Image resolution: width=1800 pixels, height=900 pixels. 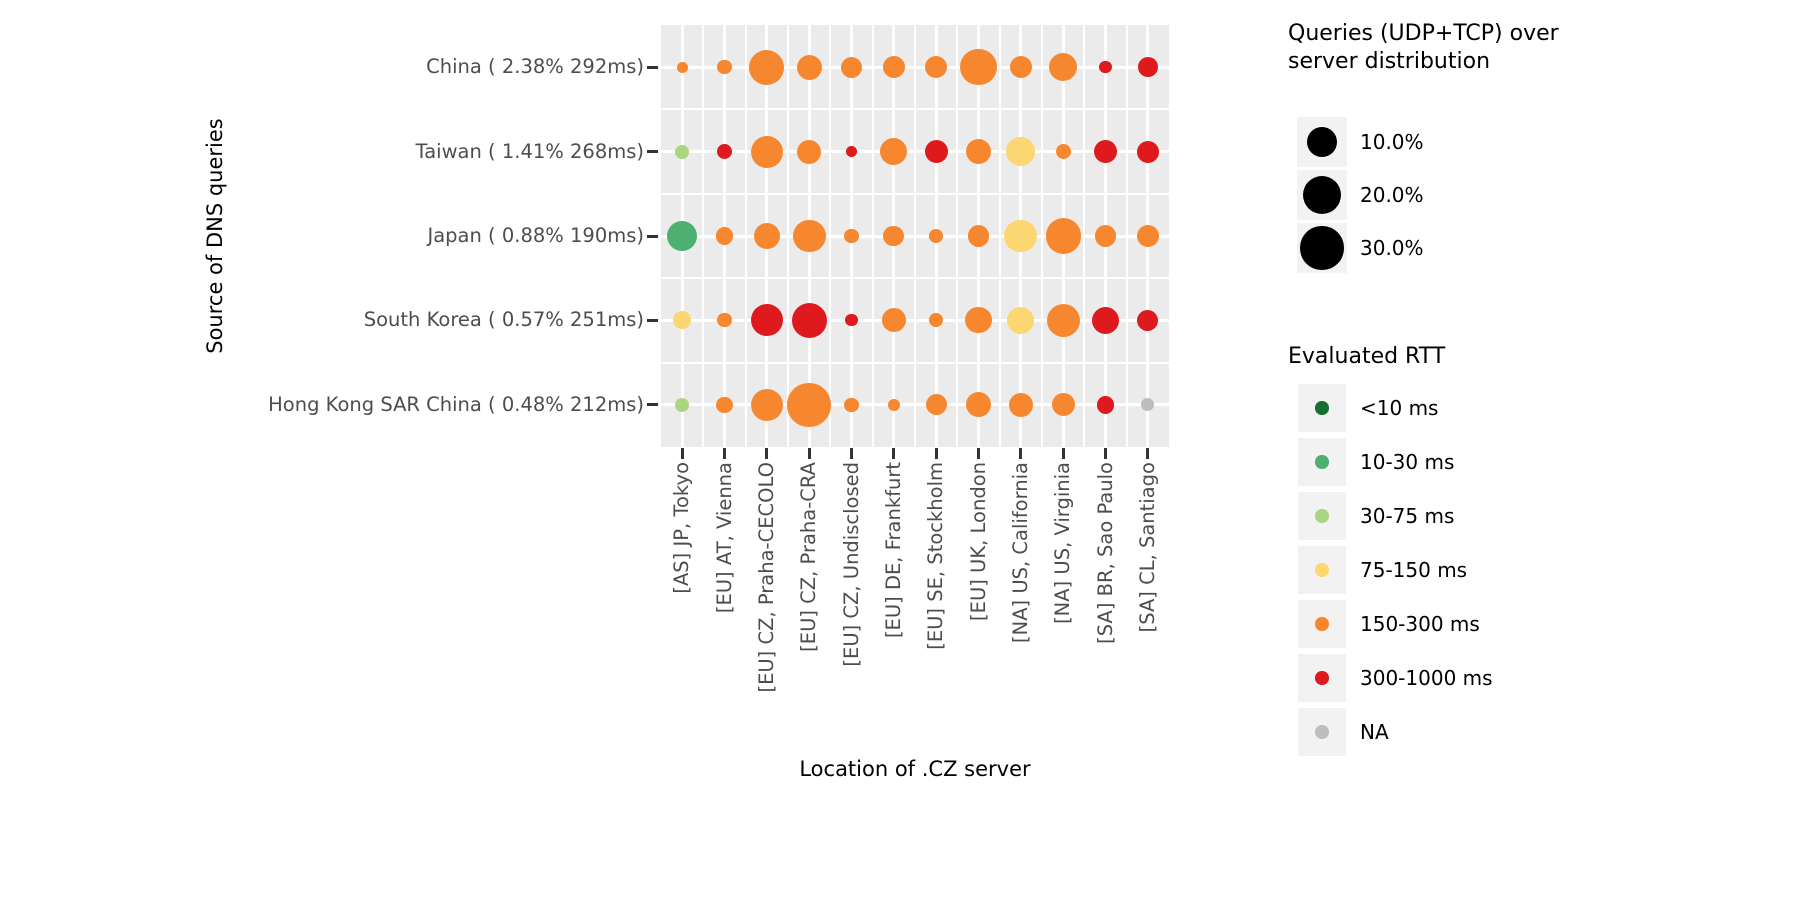 What do you see at coordinates (1392, 248) in the screenshot?
I see `size-legend-label: 30.0%` at bounding box center [1392, 248].